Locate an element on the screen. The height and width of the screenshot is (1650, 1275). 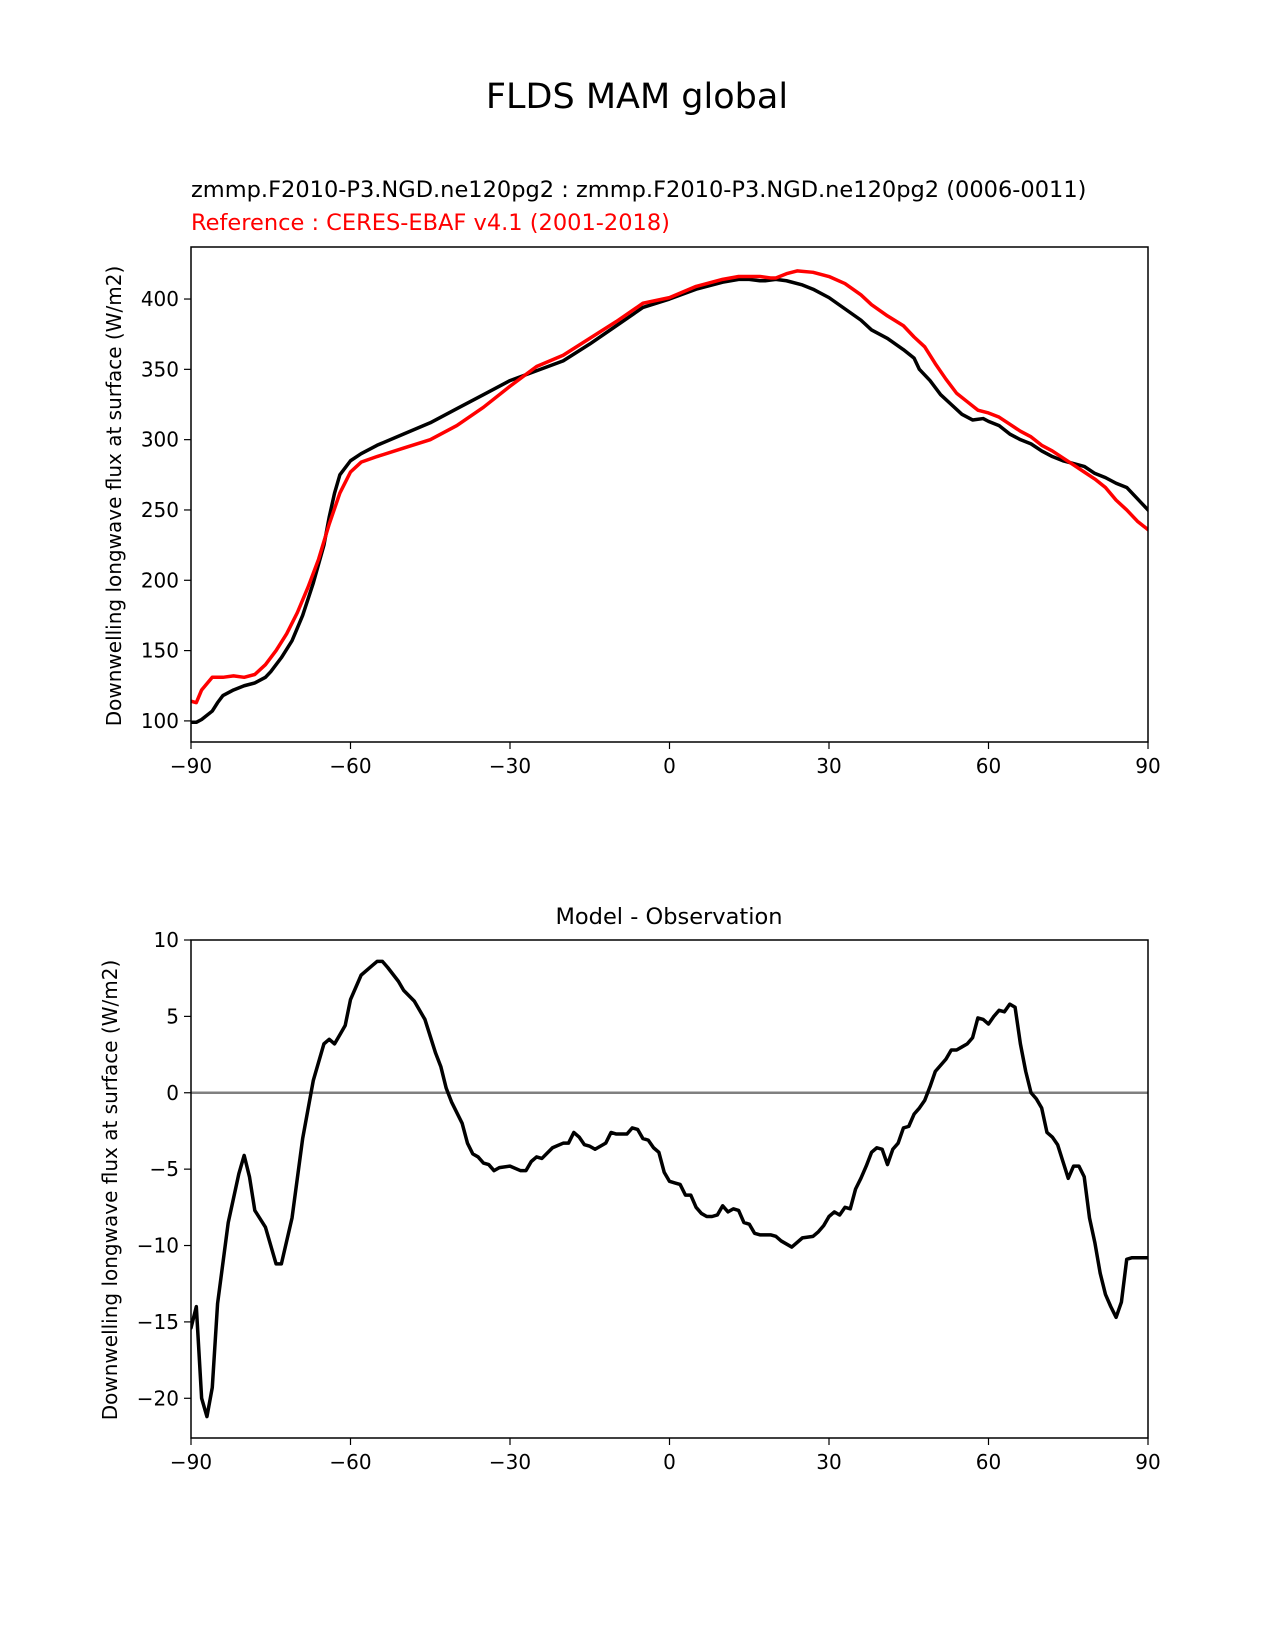
top-x-tick-label: 90 is located at coordinates (1147, 766).